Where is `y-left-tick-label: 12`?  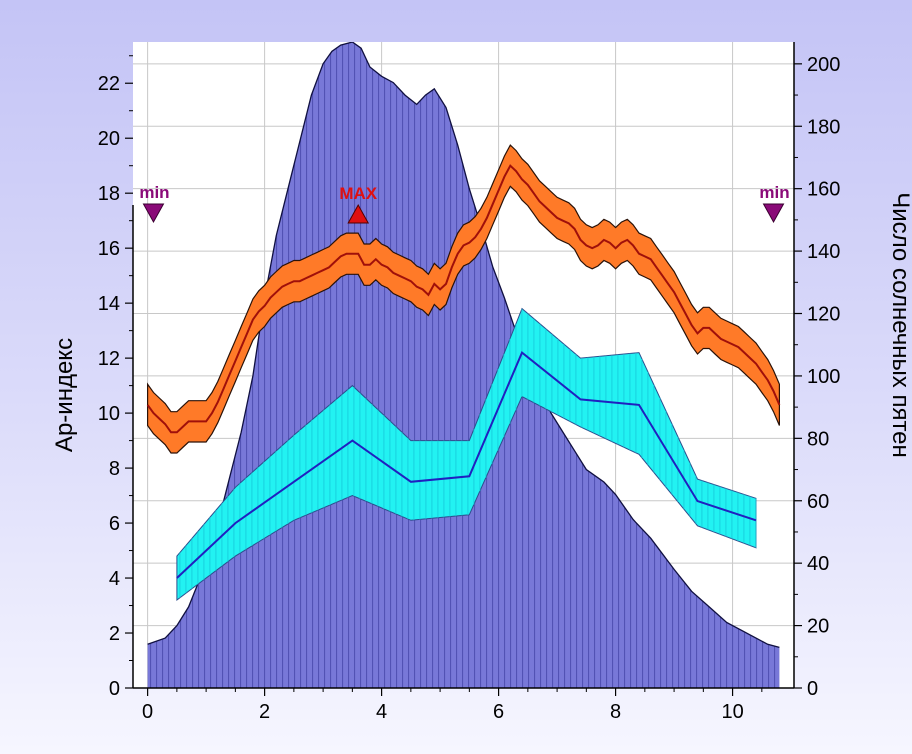
y-left-tick-label: 12 is located at coordinates (109, 359).